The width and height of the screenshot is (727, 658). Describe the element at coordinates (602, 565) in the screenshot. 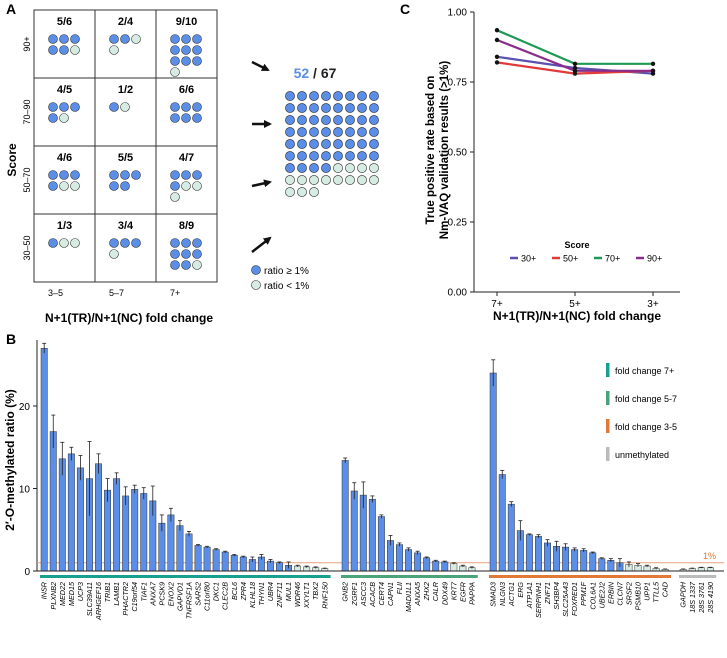

I see `bar-UBE2J2` at that location.